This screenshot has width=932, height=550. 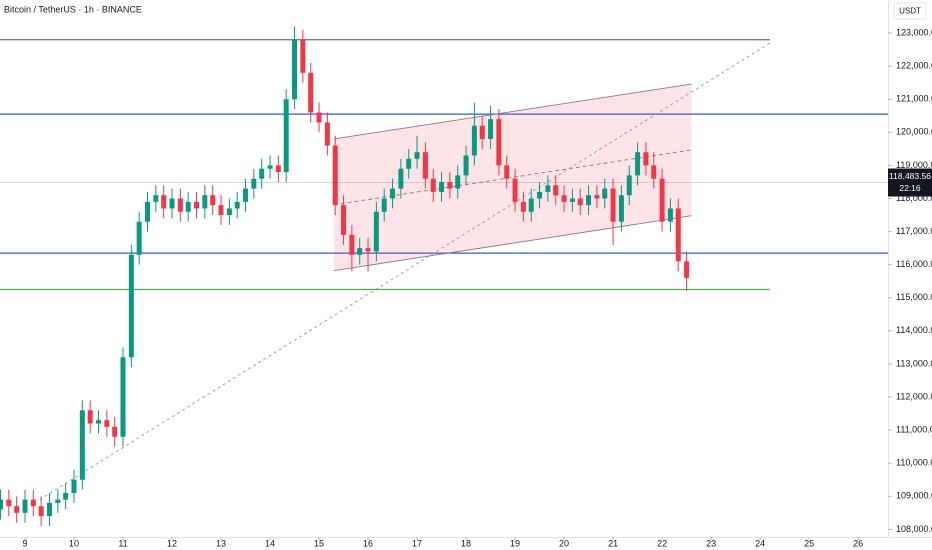 I want to click on x-tick-label: 20, so click(x=564, y=543).